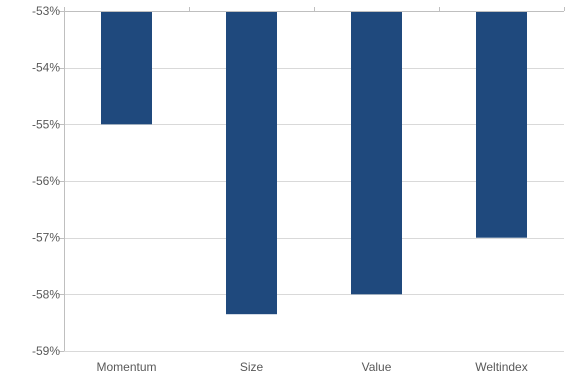  What do you see at coordinates (501, 367) in the screenshot?
I see `x-tick-label: Weltindex` at bounding box center [501, 367].